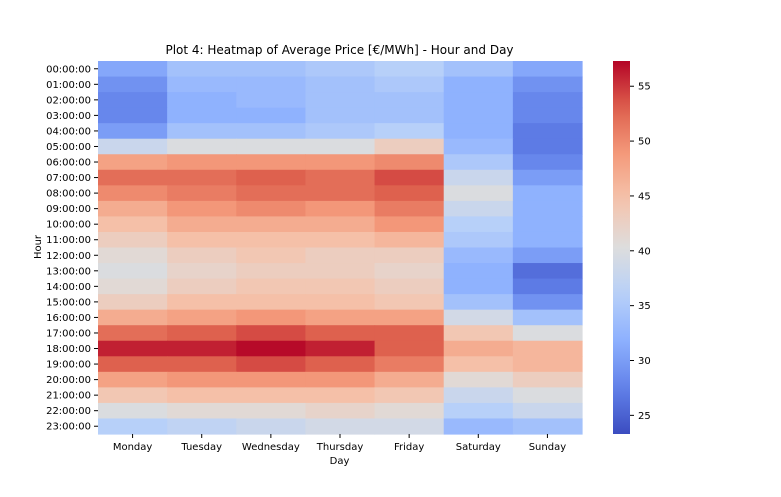 The width and height of the screenshot is (781, 497). I want to click on y-tick-label: 03:00:00, so click(68, 116).